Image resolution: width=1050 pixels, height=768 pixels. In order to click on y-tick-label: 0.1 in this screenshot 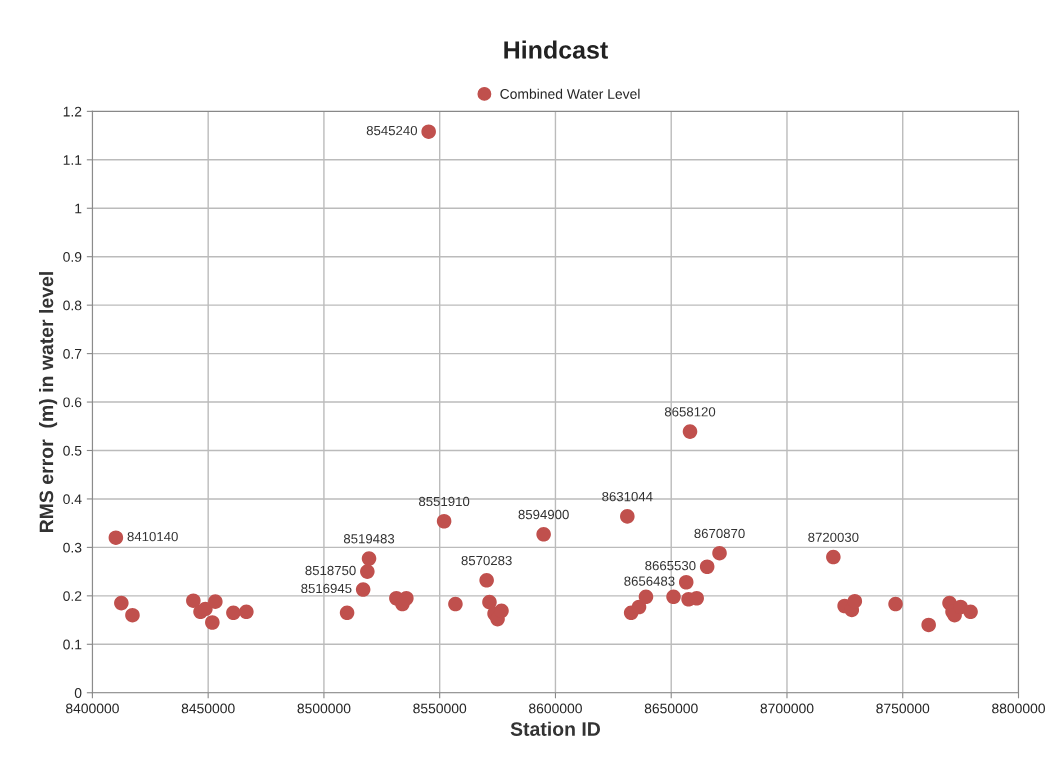, I will do `click(72, 644)`.